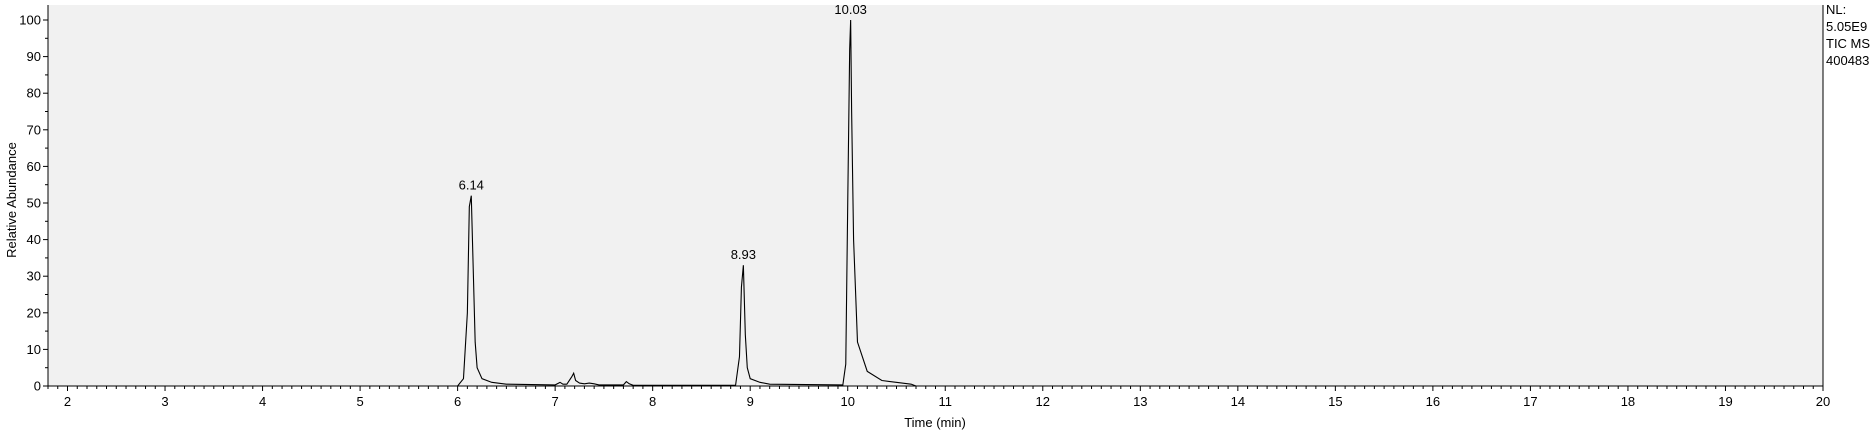  I want to click on x-tick-label: 8, so click(652, 401).